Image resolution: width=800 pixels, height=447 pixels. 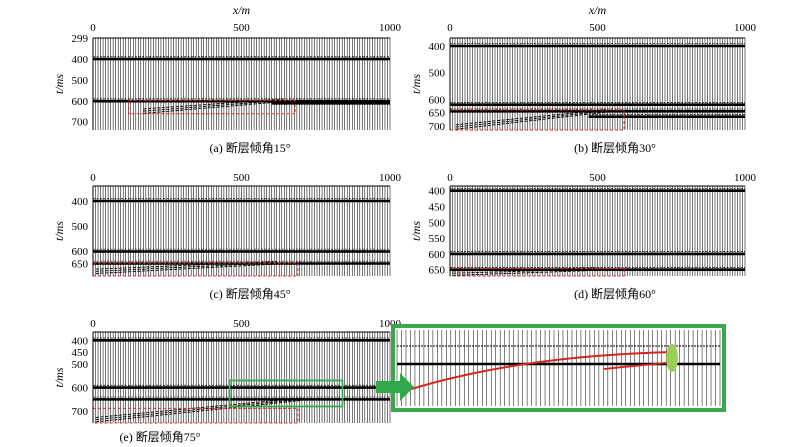 I want to click on y-tick-label: 550, so click(x=437, y=239).